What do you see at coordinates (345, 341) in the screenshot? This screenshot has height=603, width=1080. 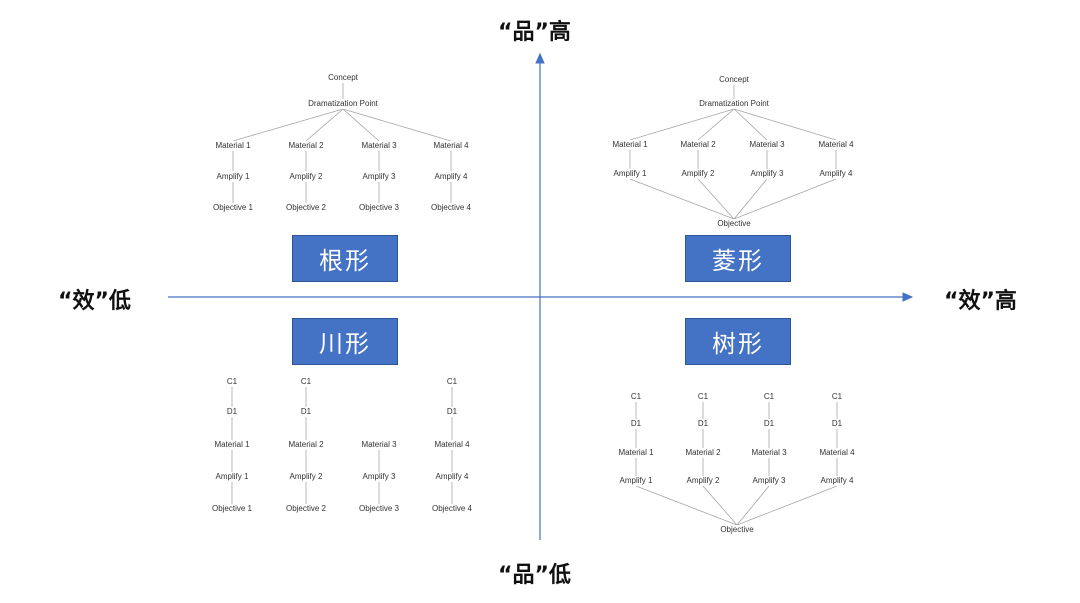 I see `quadrant-title-river-shape: 川形` at bounding box center [345, 341].